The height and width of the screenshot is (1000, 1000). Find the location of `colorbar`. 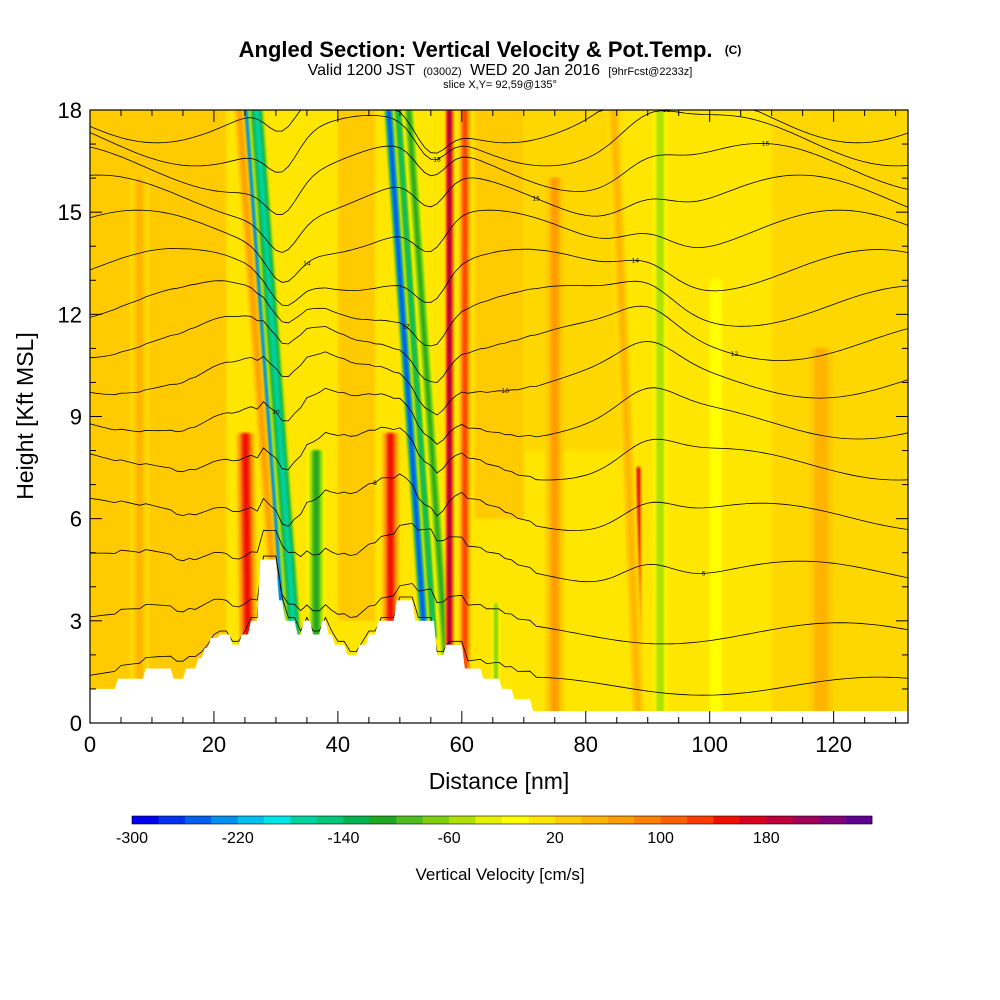

colorbar is located at coordinates (502, 820).